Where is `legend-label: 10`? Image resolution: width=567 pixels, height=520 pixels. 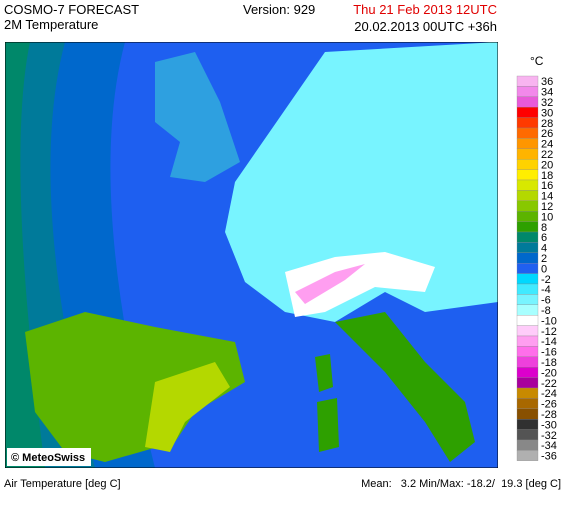 legend-label: 10 is located at coordinates (547, 217).